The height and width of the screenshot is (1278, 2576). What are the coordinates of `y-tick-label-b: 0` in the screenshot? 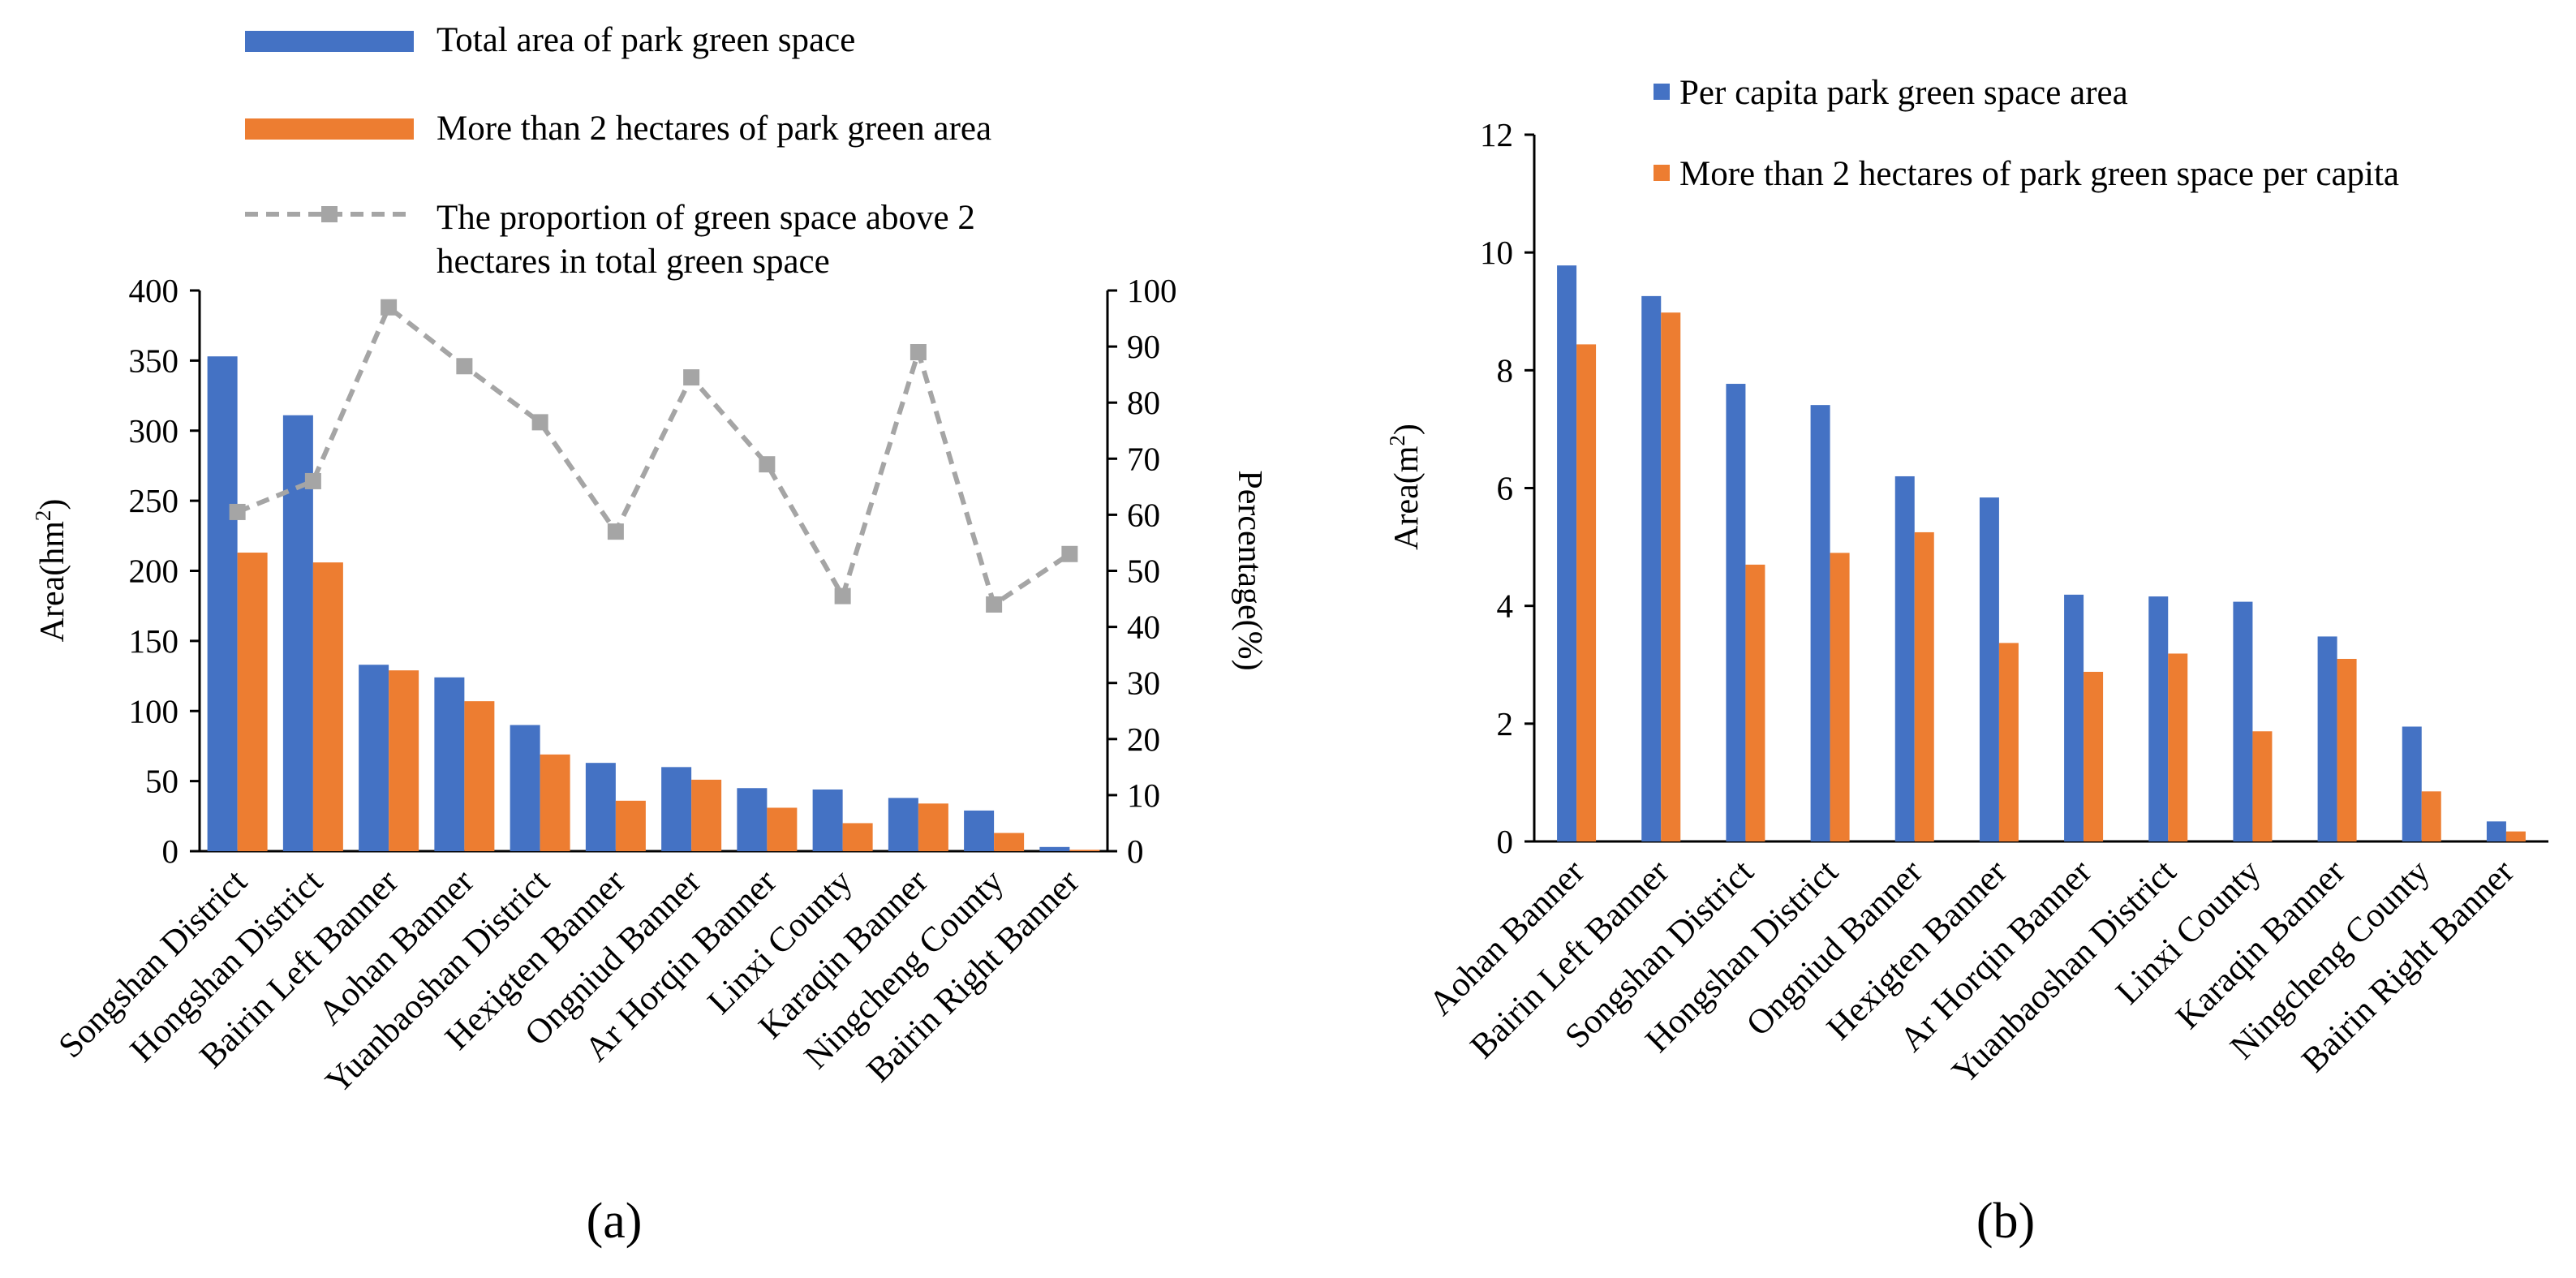 It's located at (1505, 841).